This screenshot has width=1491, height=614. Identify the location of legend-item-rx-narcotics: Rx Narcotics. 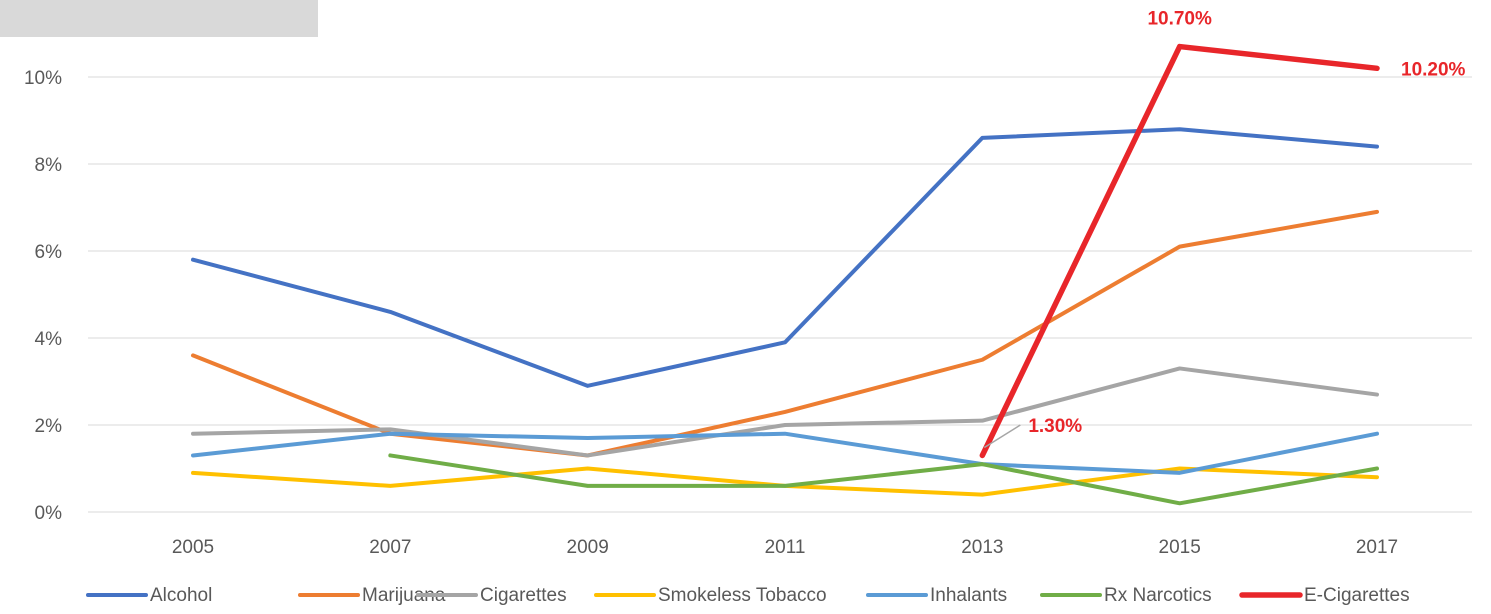
(1126, 595).